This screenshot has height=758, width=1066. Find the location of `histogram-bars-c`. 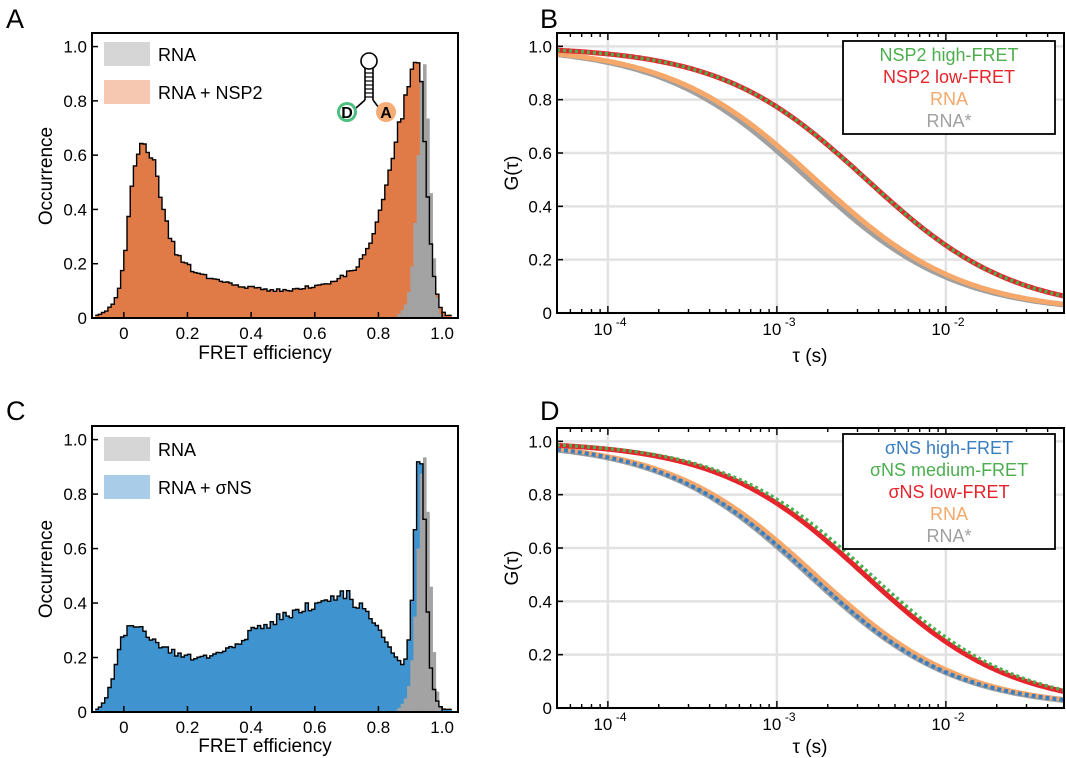

histogram-bars-c is located at coordinates (274, 584).